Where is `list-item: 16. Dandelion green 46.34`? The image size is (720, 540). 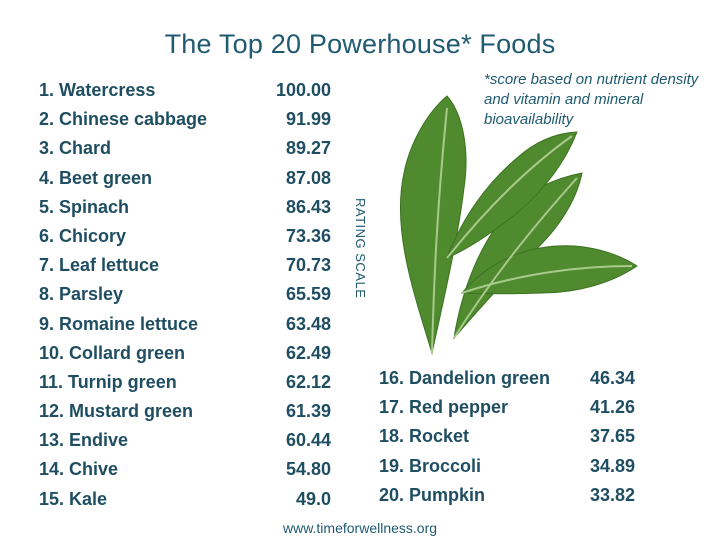
list-item: 16. Dandelion green 46.34 is located at coordinates (507, 382).